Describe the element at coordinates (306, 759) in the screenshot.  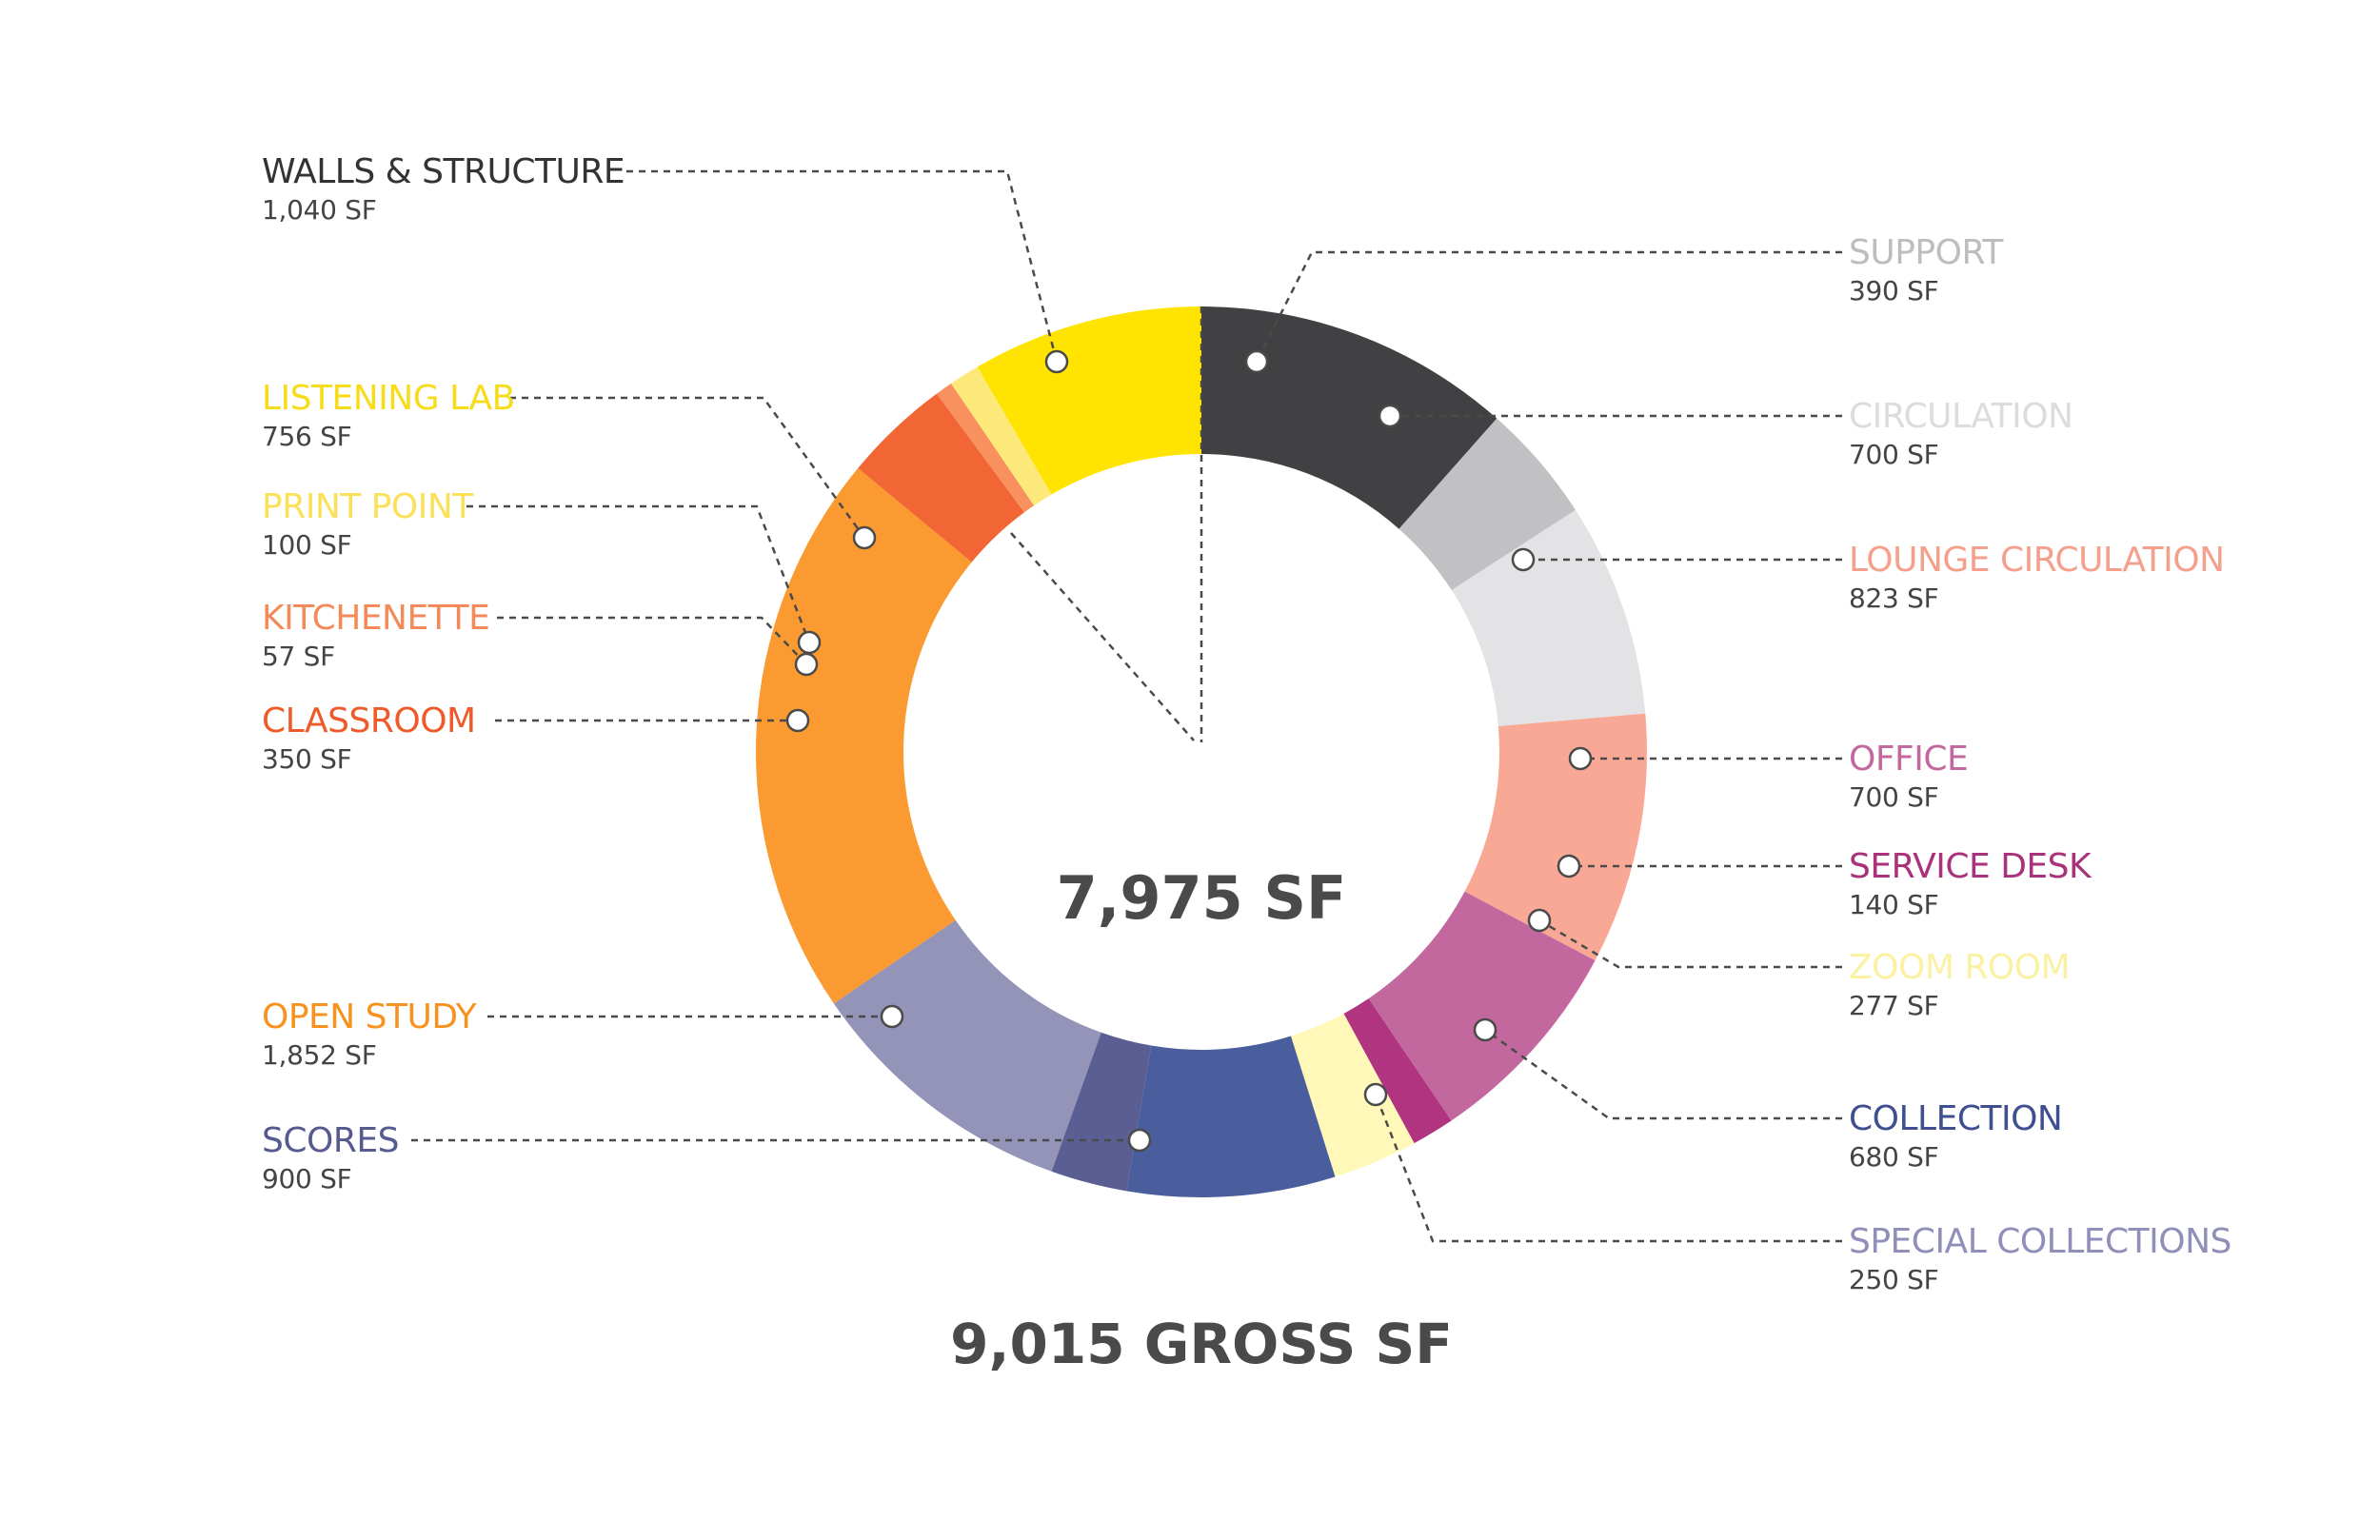
I see `value-classroom: 350 SF` at that location.